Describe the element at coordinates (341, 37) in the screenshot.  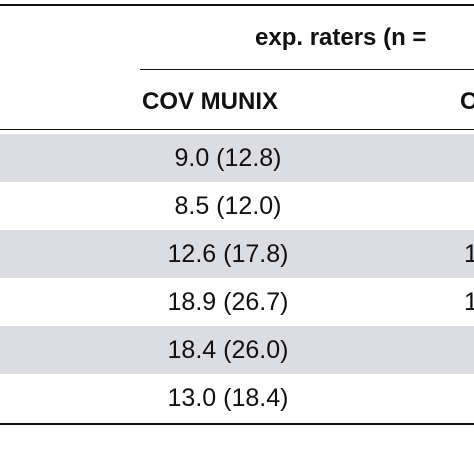
I see `group-header: exp. raters (n =` at that location.